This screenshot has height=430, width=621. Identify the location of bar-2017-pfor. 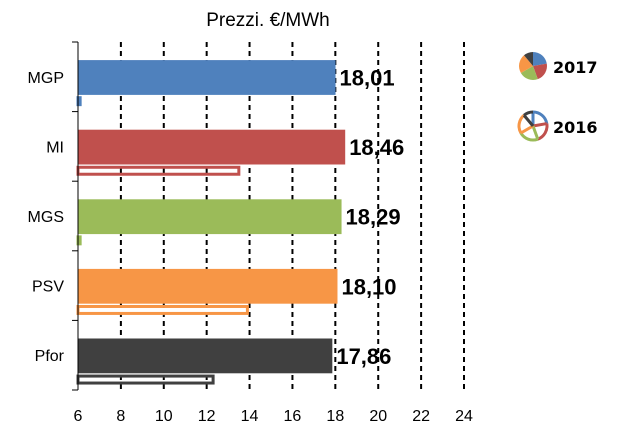
(205, 356).